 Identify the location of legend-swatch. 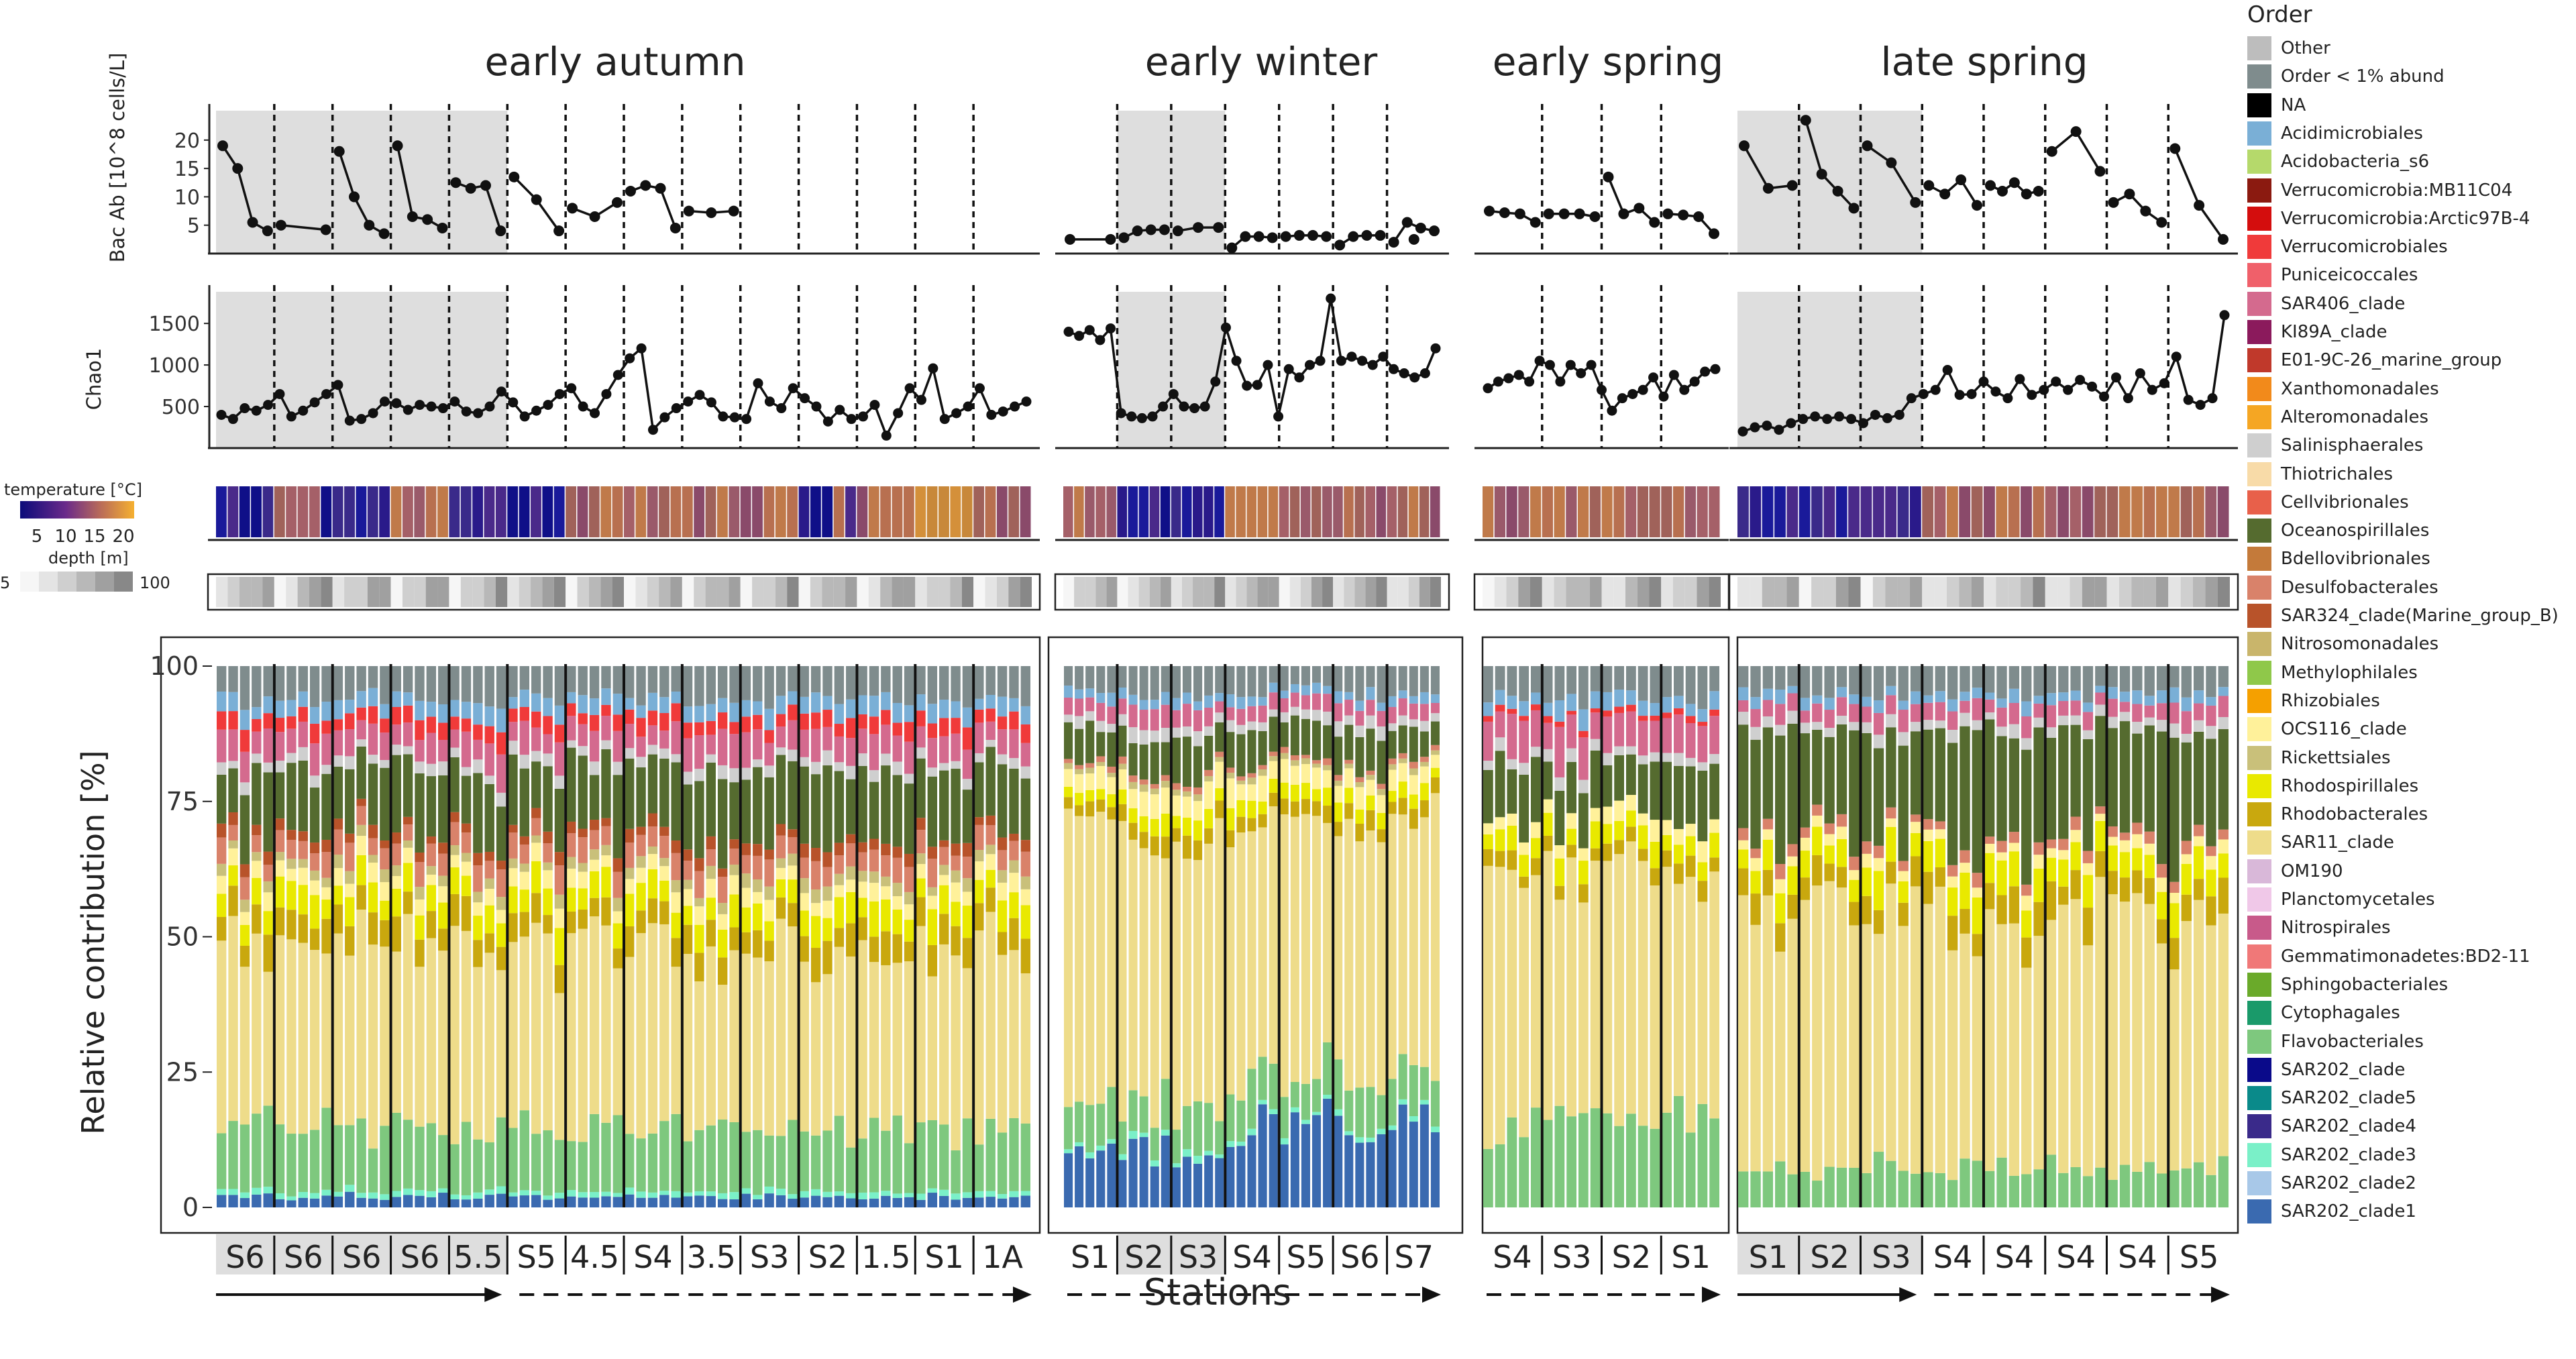
(2259, 616).